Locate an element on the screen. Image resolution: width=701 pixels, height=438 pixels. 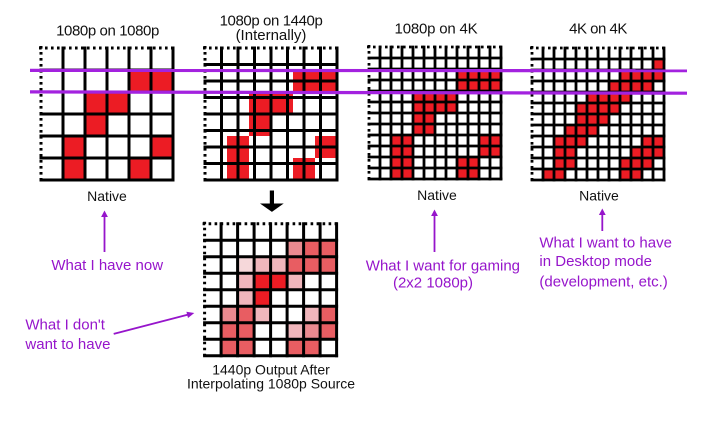
svg-text: (development, etc.) is located at coordinates (603, 281).